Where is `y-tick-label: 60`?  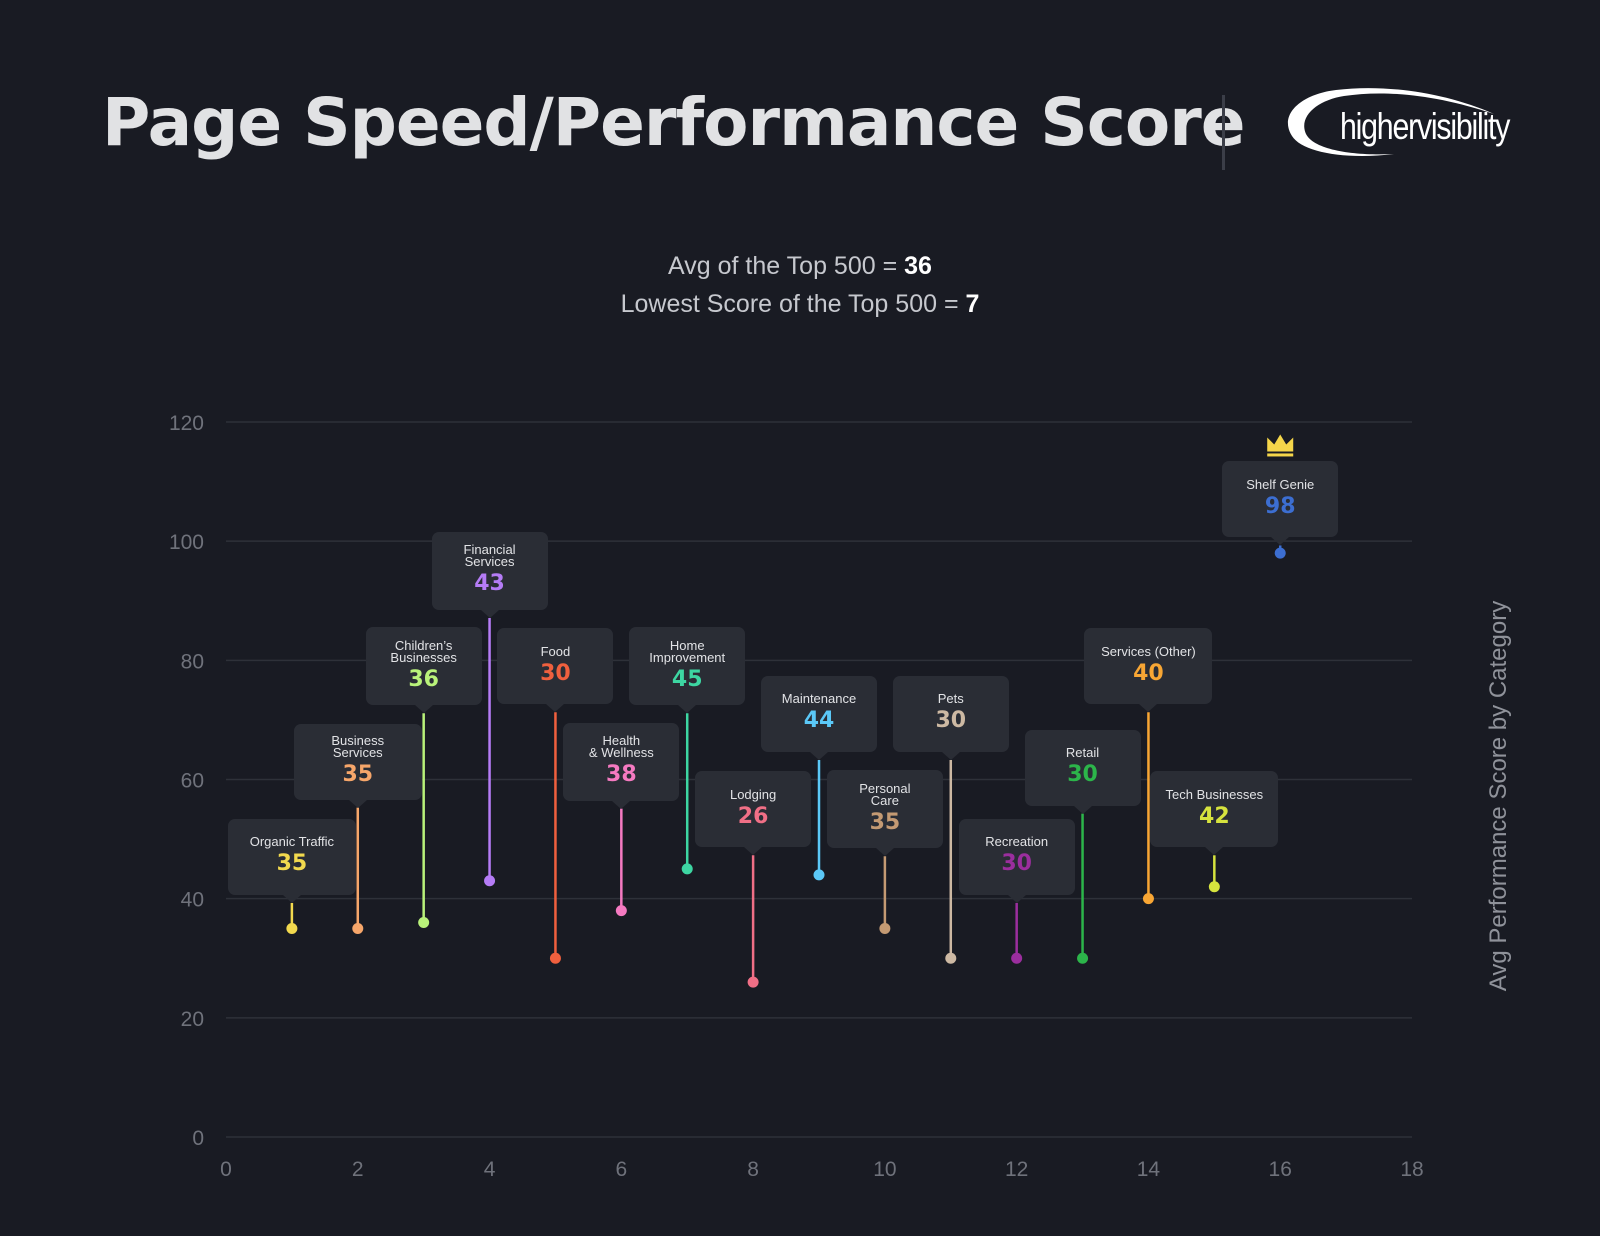
y-tick-label: 60 is located at coordinates (192, 781).